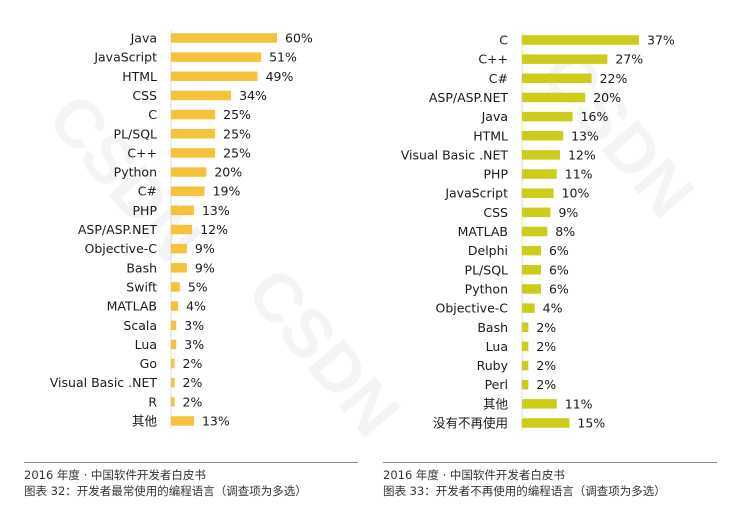  What do you see at coordinates (152, 401) in the screenshot?
I see `category-label: R` at bounding box center [152, 401].